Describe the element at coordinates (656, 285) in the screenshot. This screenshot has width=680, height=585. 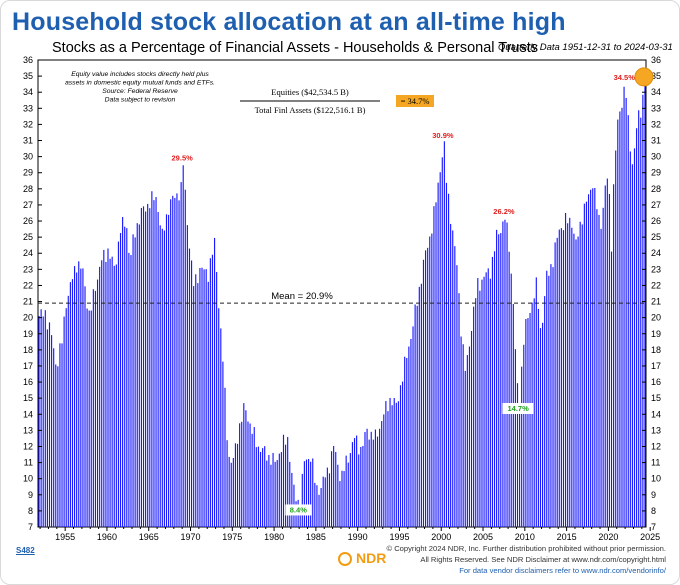
I see `y-tick-label-right: 22` at that location.